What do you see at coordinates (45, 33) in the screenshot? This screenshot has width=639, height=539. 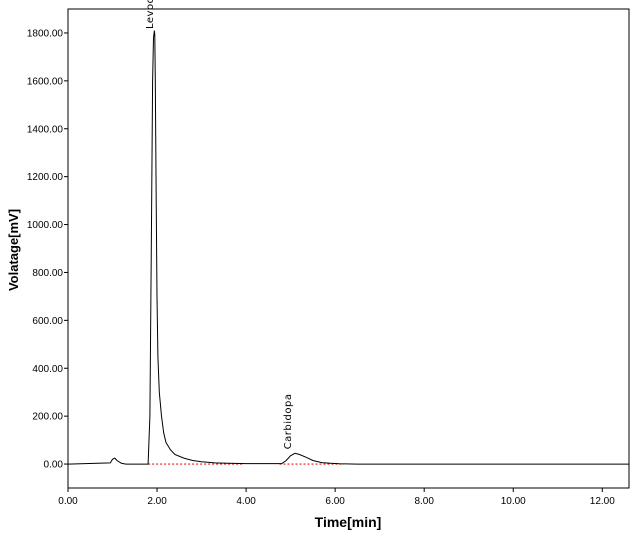 I see `y-tick-label: 1800.00` at bounding box center [45, 33].